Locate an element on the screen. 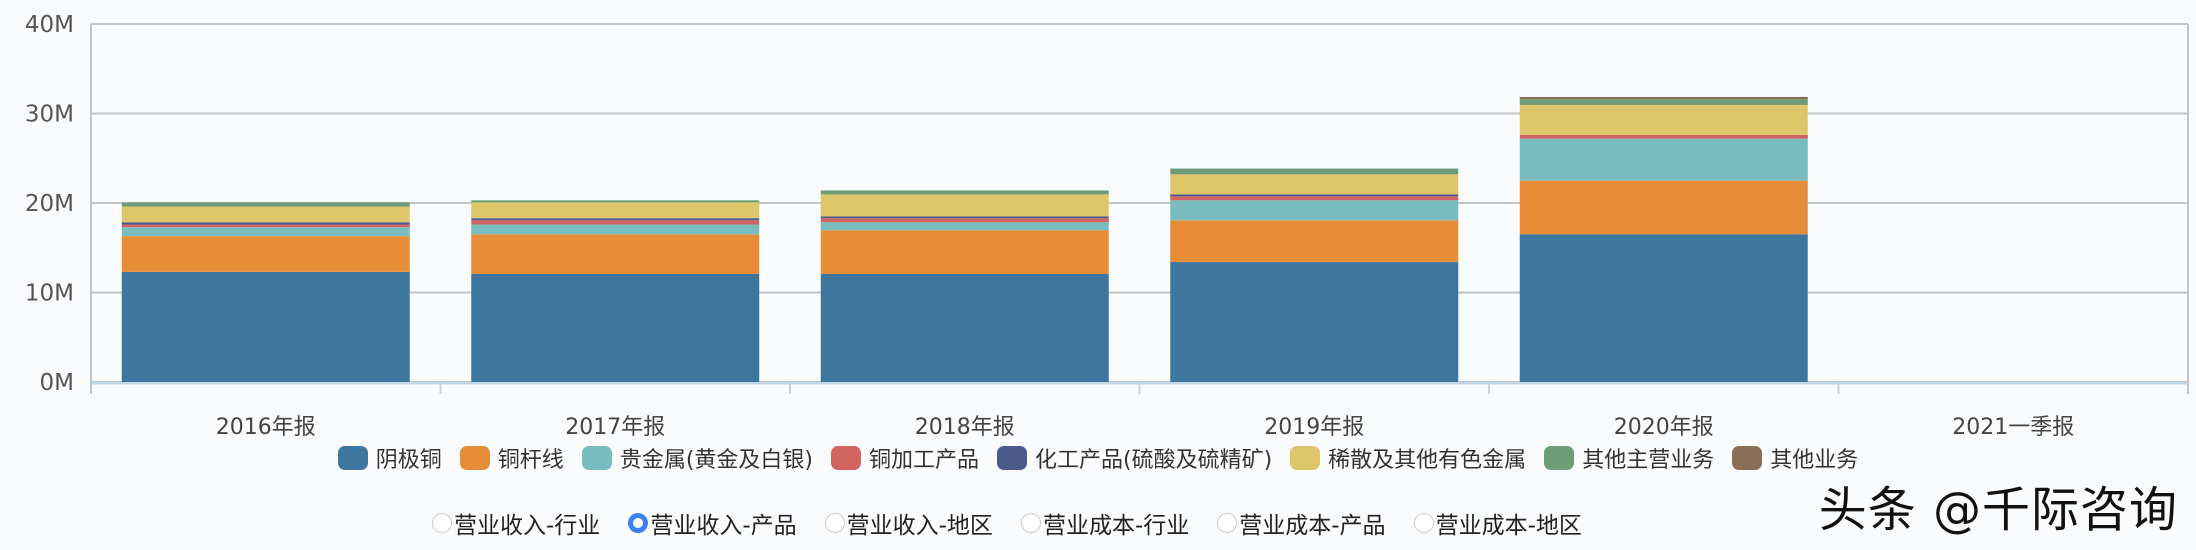  radio-option: 营业成本-行业 is located at coordinates (1105, 523).